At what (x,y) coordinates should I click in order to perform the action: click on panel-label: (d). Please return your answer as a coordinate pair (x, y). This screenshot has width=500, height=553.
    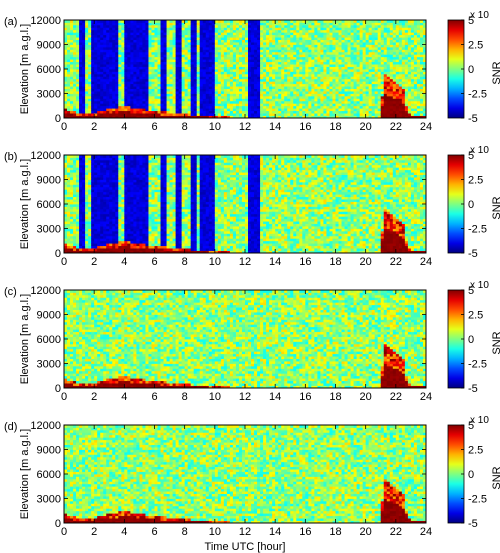
    Looking at the image, I should click on (10, 427).